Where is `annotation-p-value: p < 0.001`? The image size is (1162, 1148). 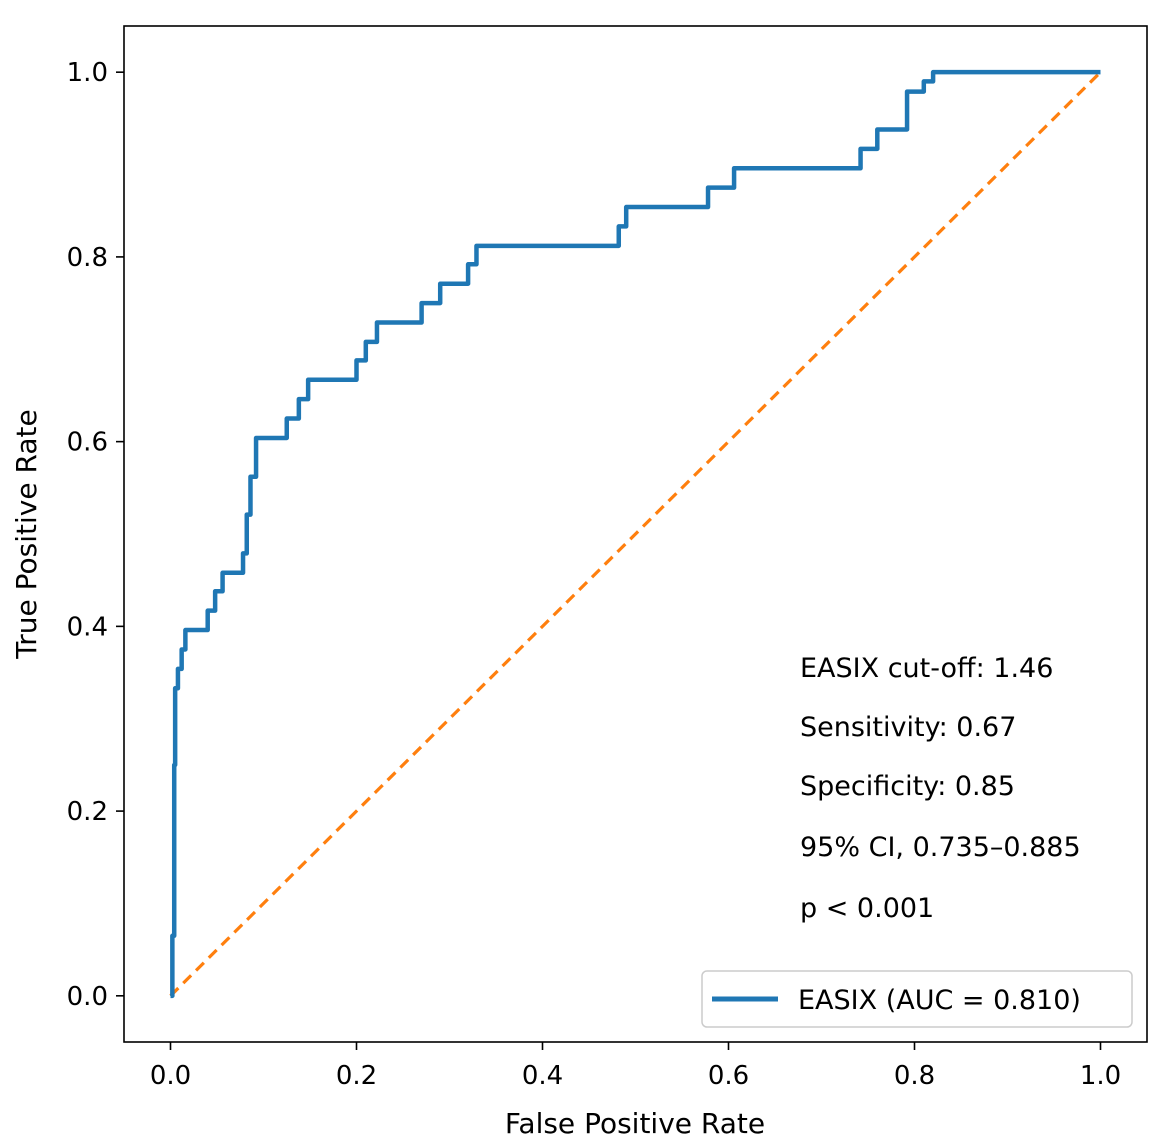 annotation-p-value: p < 0.001 is located at coordinates (867, 908).